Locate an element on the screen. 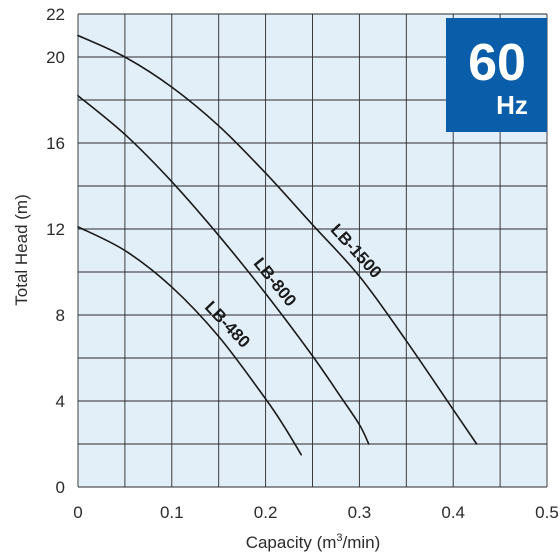 The width and height of the screenshot is (560, 560). frequency-badge-unit: Hz is located at coordinates (512, 105).